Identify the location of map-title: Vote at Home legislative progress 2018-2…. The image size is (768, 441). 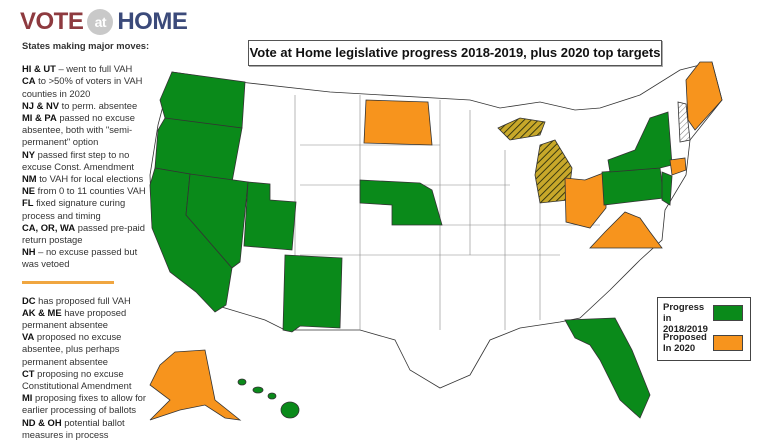
(455, 53).